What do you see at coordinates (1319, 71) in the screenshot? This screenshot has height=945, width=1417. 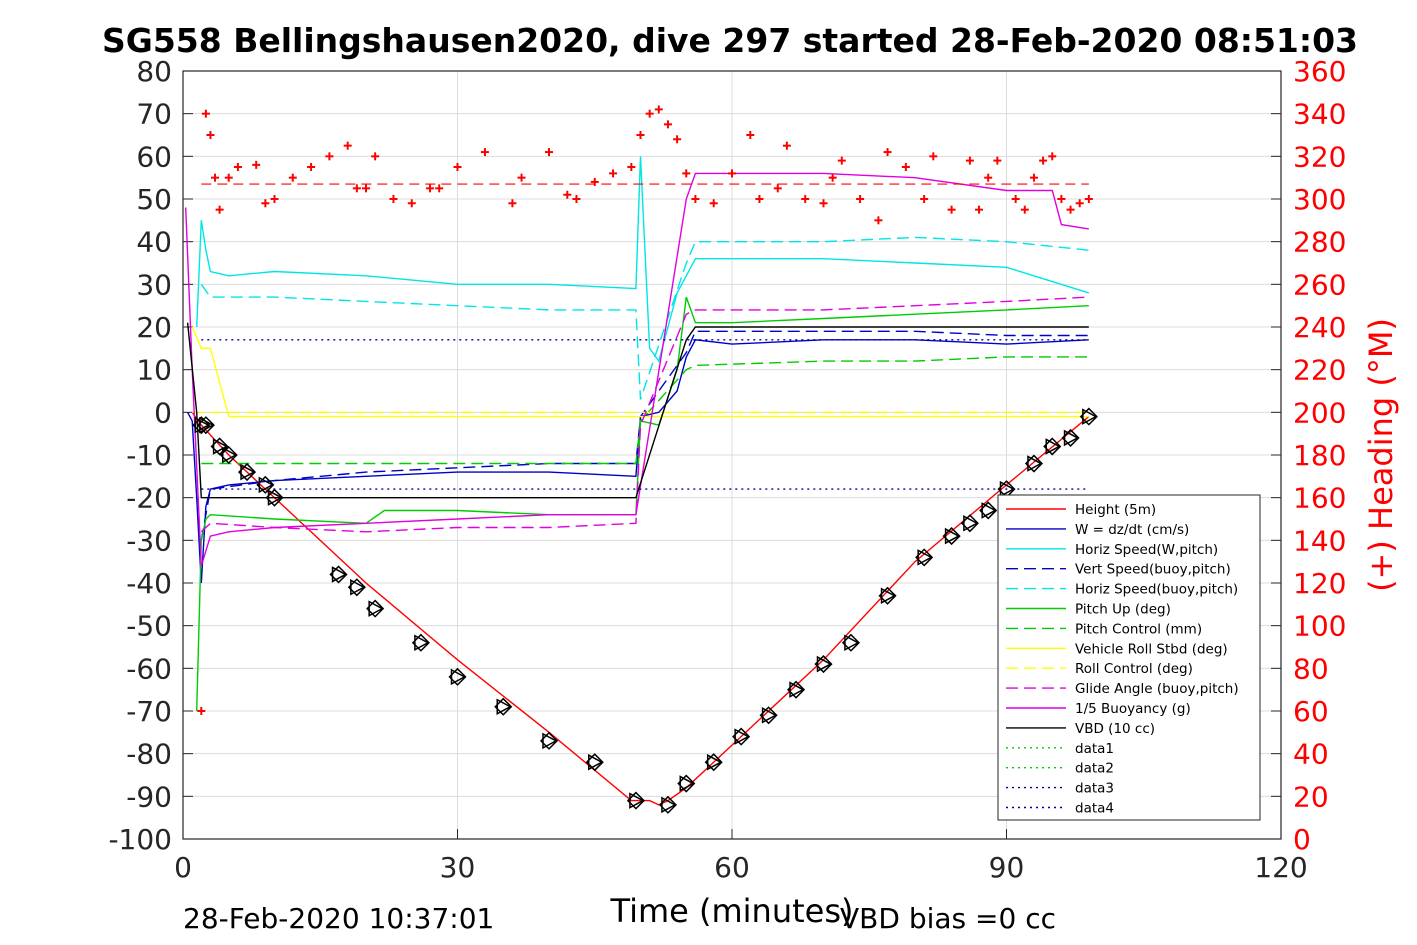 I see `y2-tick-label-0: 360` at bounding box center [1319, 71].